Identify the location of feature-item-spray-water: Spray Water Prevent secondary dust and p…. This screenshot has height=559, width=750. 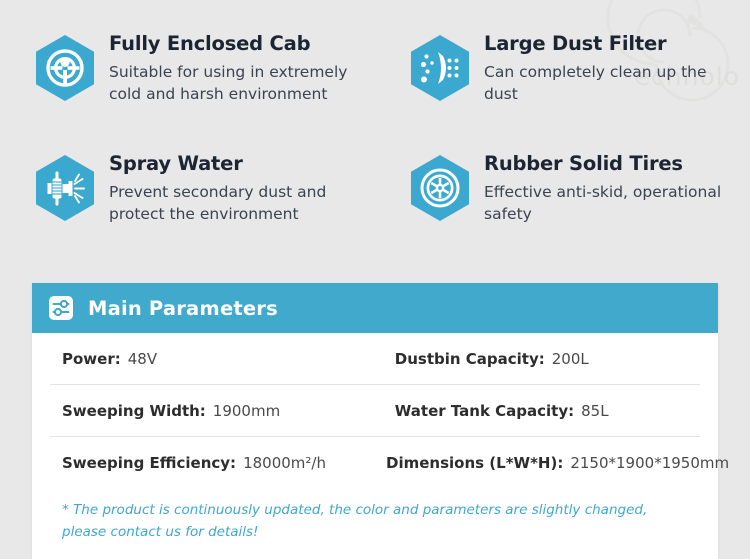
(187, 198).